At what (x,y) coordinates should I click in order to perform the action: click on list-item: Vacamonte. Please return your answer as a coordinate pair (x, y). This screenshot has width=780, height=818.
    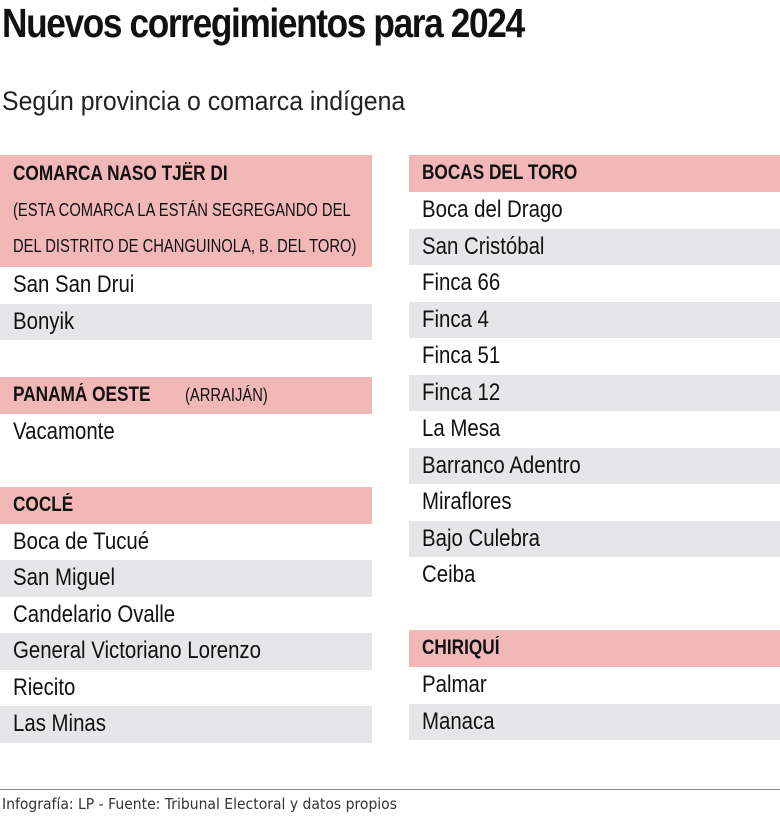
    Looking at the image, I should click on (64, 431).